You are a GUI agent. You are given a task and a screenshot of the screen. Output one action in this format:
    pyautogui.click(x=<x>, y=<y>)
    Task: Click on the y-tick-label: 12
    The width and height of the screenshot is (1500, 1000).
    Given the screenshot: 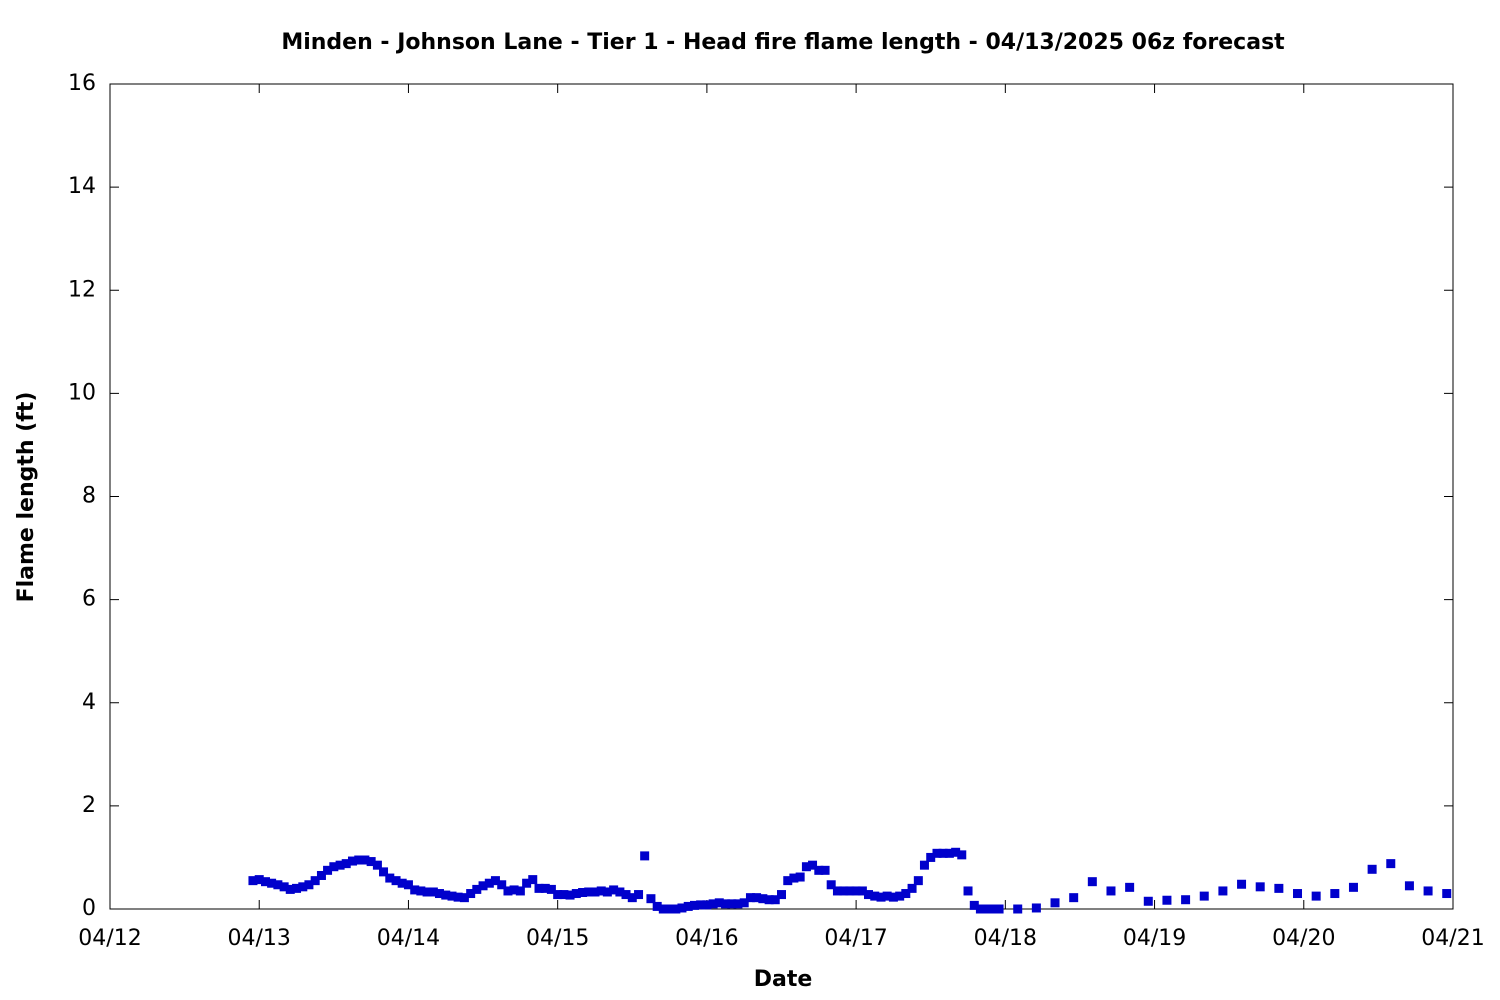 What is the action you would take?
    pyautogui.click(x=82, y=289)
    